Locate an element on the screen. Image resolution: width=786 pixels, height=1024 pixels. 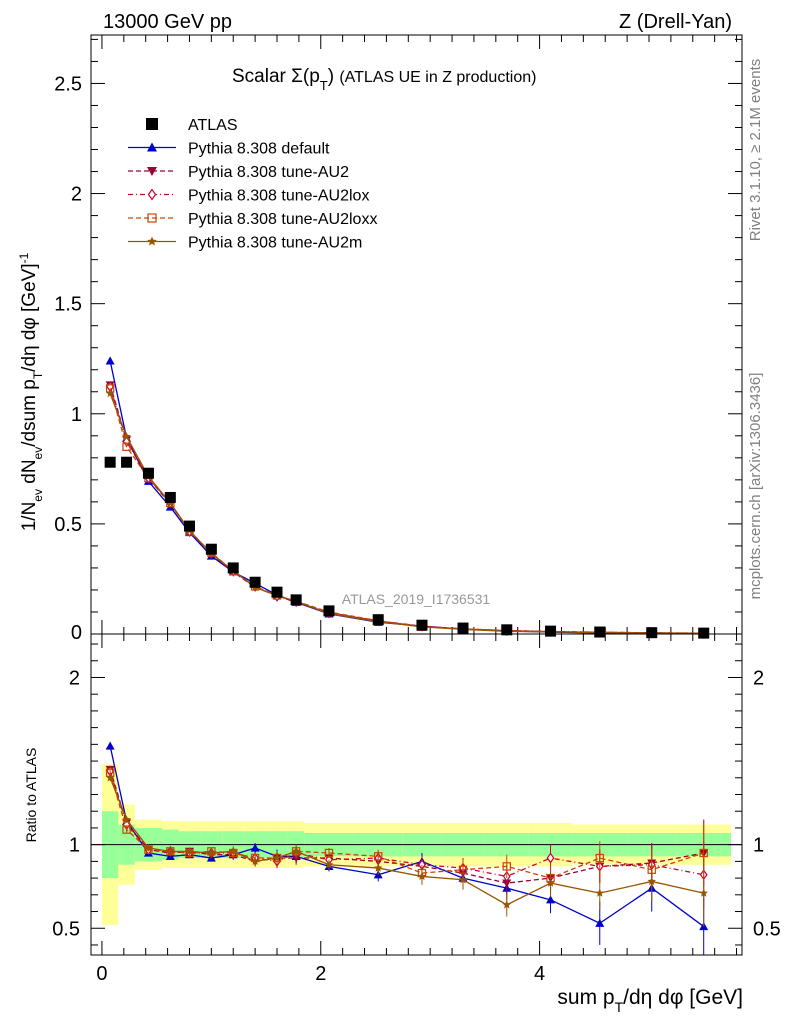
ratio-y-tick-label-right: 2 is located at coordinates (758, 678).